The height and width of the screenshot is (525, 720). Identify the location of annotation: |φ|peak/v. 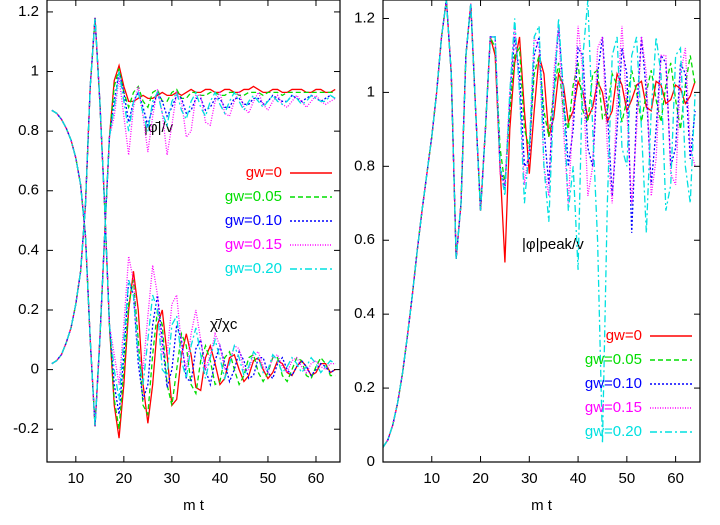
(553, 244).